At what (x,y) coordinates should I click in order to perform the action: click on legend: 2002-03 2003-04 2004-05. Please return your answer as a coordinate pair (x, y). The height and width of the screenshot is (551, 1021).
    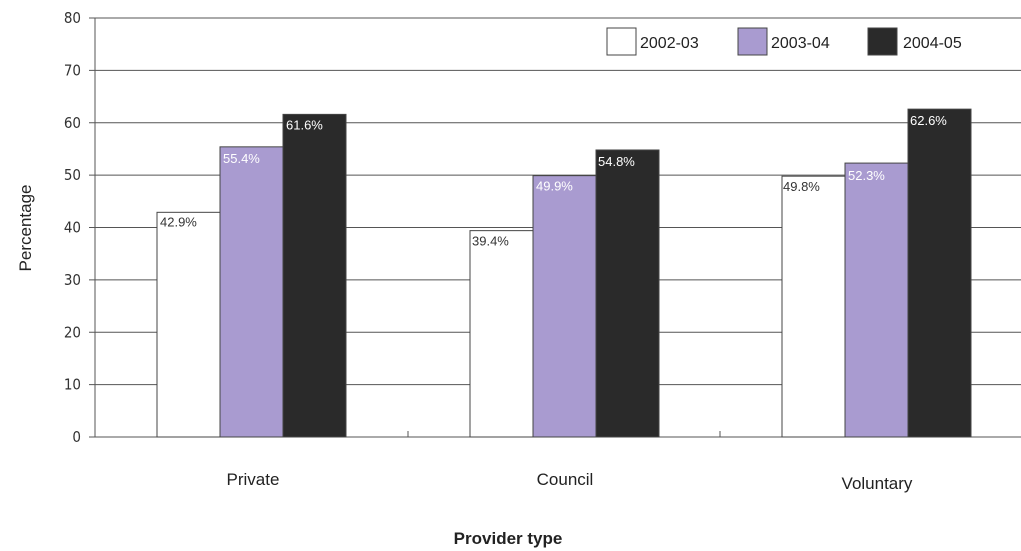
    Looking at the image, I should click on (784, 41).